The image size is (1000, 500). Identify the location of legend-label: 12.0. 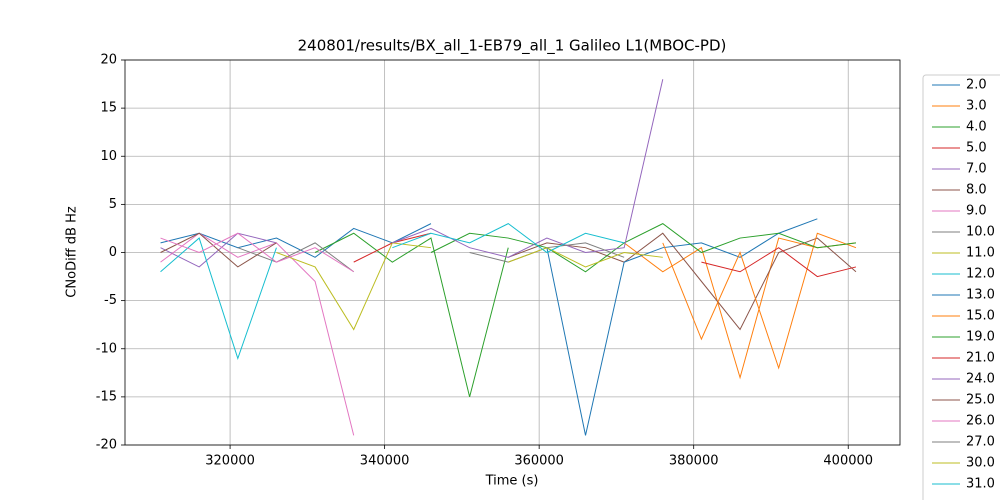
(980, 274).